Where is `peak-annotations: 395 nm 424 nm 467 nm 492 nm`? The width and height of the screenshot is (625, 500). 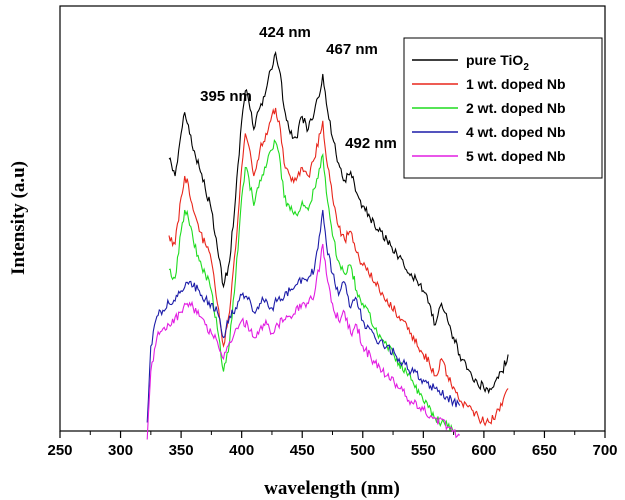
peak-annotations: 395 nm 424 nm 467 nm 492 nm is located at coordinates (298, 88).